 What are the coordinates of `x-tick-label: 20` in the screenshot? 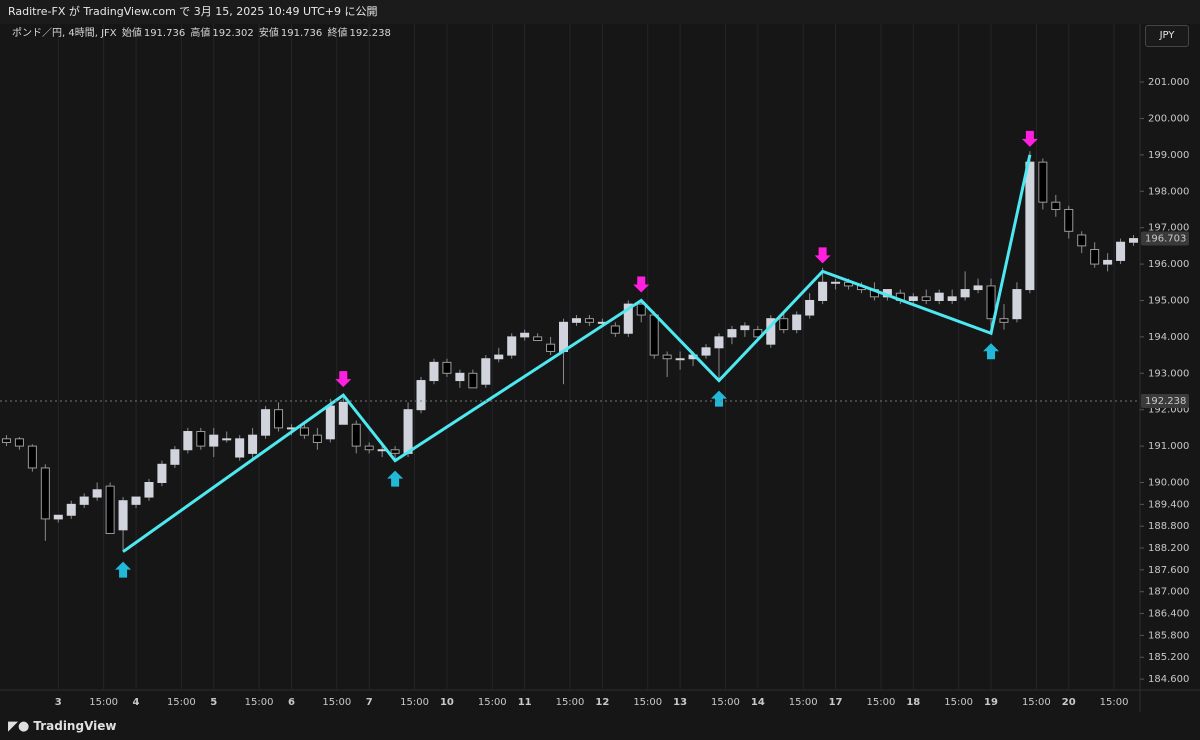 It's located at (1069, 702).